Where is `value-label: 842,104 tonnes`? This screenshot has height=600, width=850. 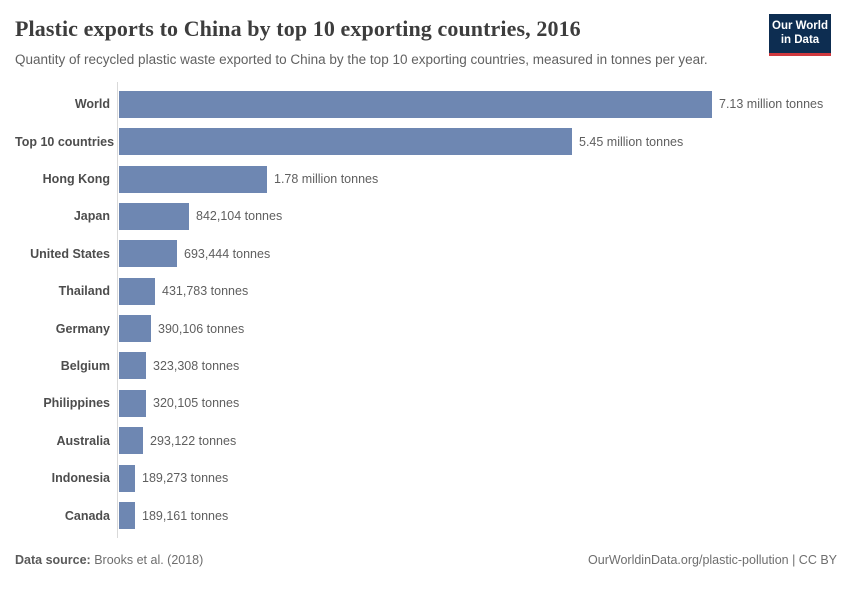 value-label: 842,104 tonnes is located at coordinates (239, 216).